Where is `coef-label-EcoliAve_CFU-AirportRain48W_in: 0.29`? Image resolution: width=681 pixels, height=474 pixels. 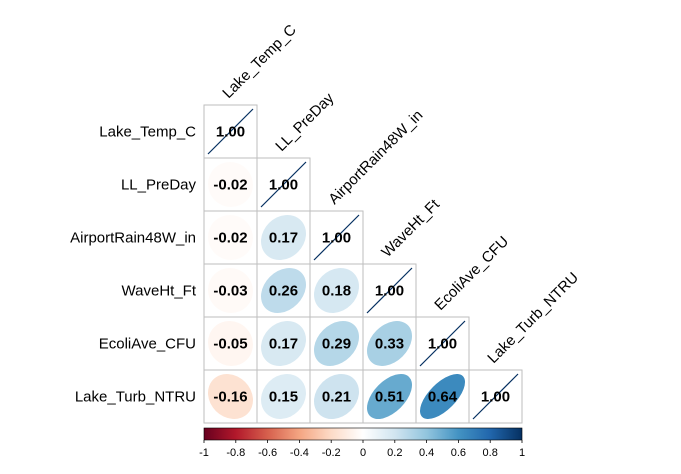
coef-label-EcoliAve_CFU-AirportRain48W_in: 0.29 is located at coordinates (336, 344).